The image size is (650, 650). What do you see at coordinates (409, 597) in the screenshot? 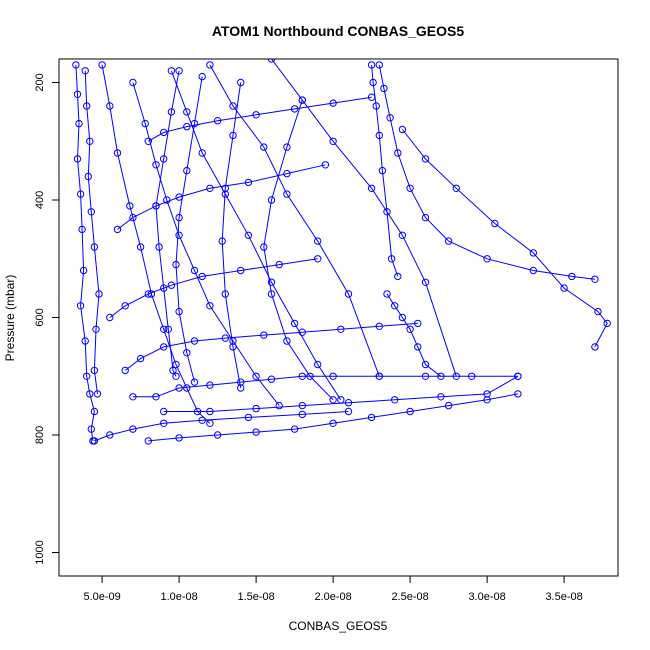
I see `x-tick-label: 2.5e-08` at bounding box center [409, 597].